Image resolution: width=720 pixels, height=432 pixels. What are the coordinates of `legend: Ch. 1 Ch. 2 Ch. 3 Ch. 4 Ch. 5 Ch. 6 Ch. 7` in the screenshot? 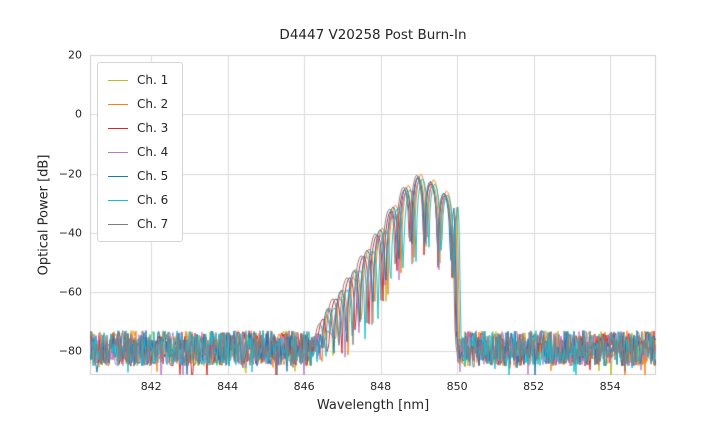 It's located at (140, 152).